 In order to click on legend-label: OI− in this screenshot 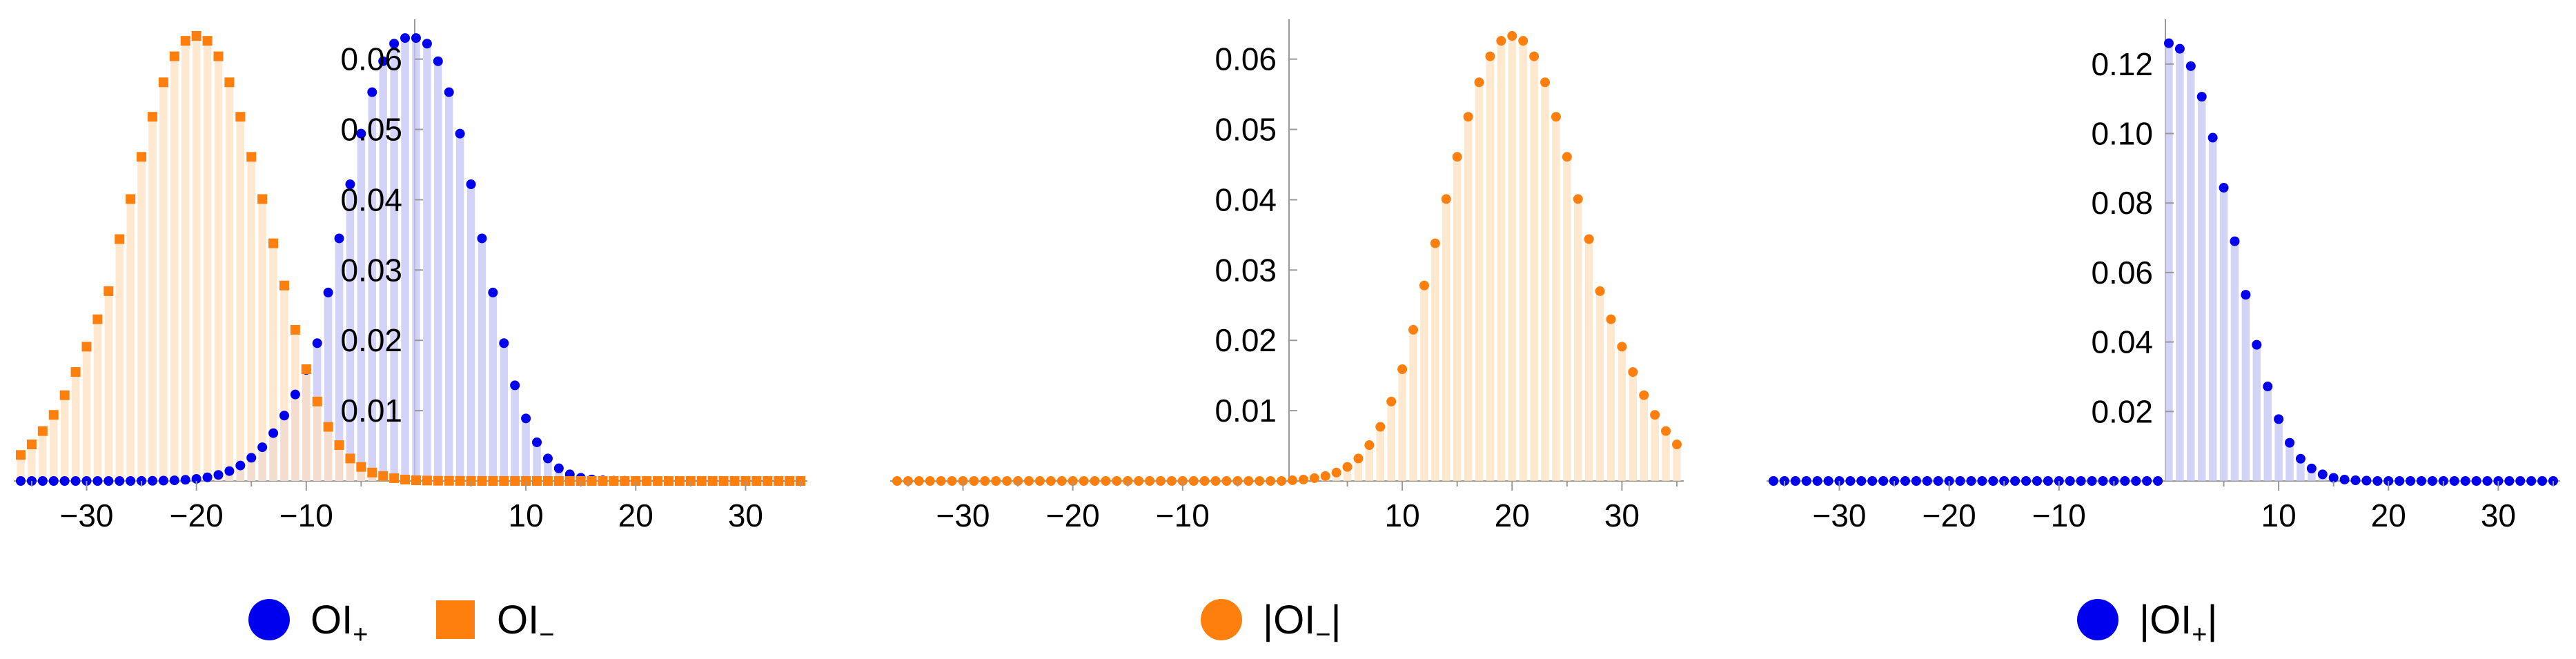, I will do `click(525, 623)`.